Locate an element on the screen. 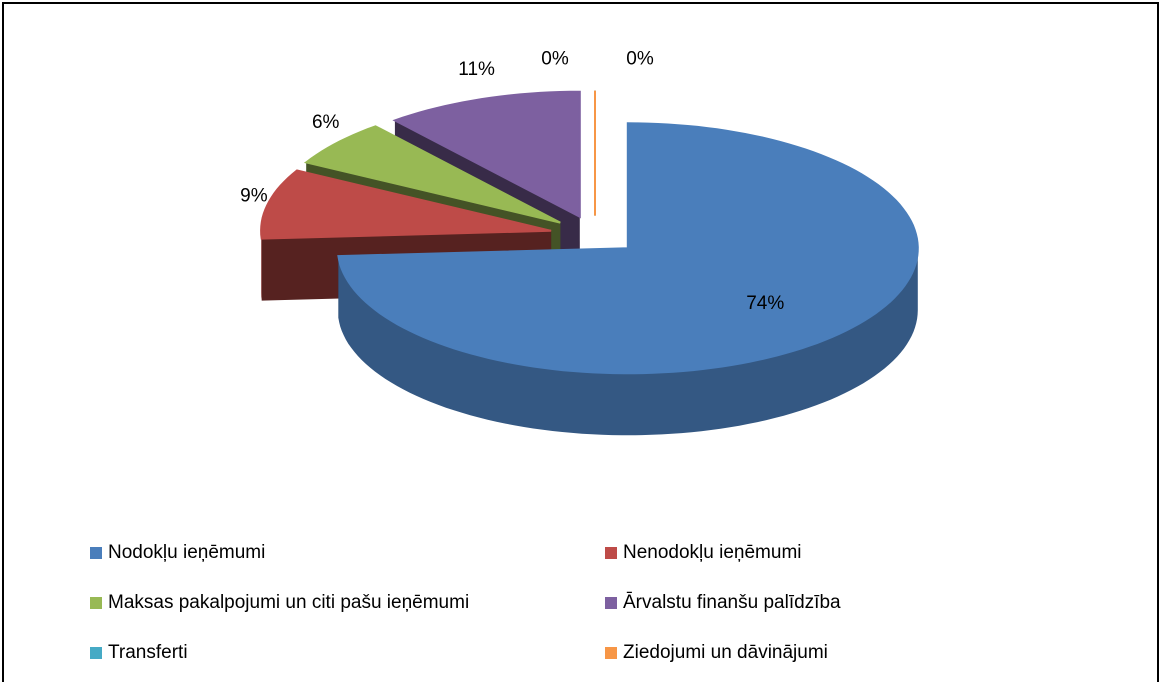 The height and width of the screenshot is (682, 1161). data-label: 9% is located at coordinates (254, 196).